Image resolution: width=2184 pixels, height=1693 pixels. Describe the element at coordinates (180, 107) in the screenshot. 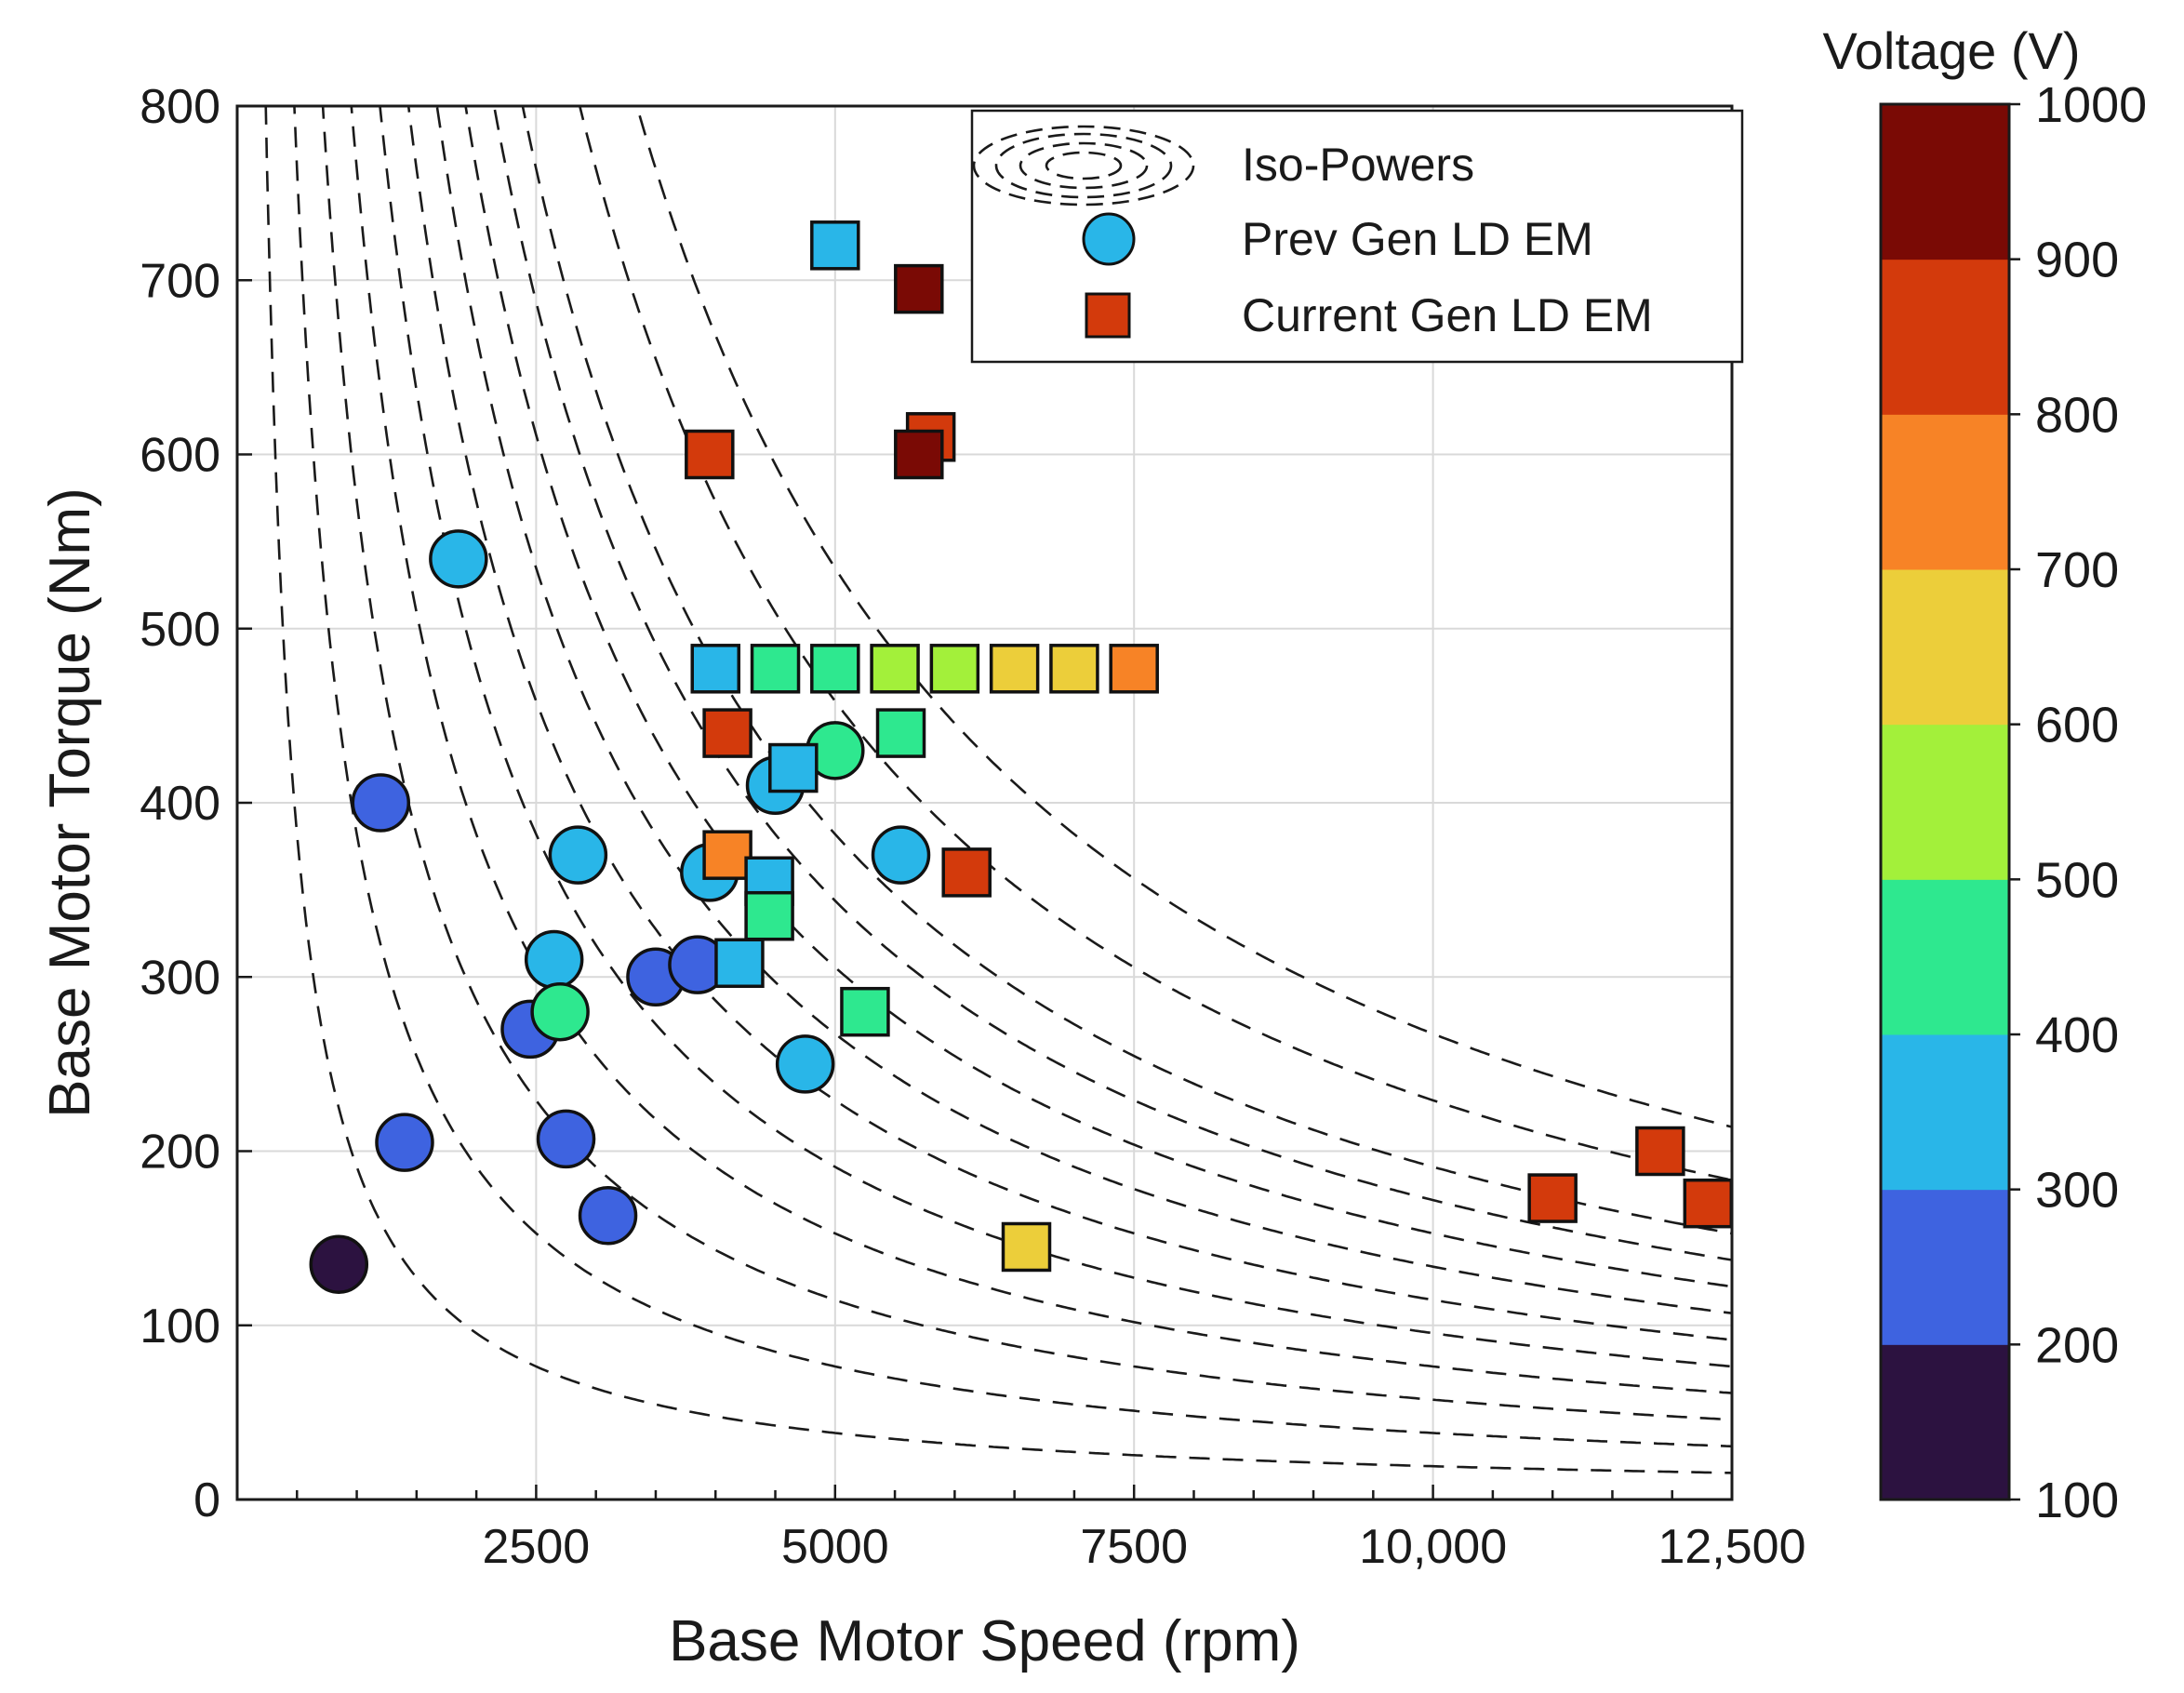

I see `y-tick-label: 800` at that location.